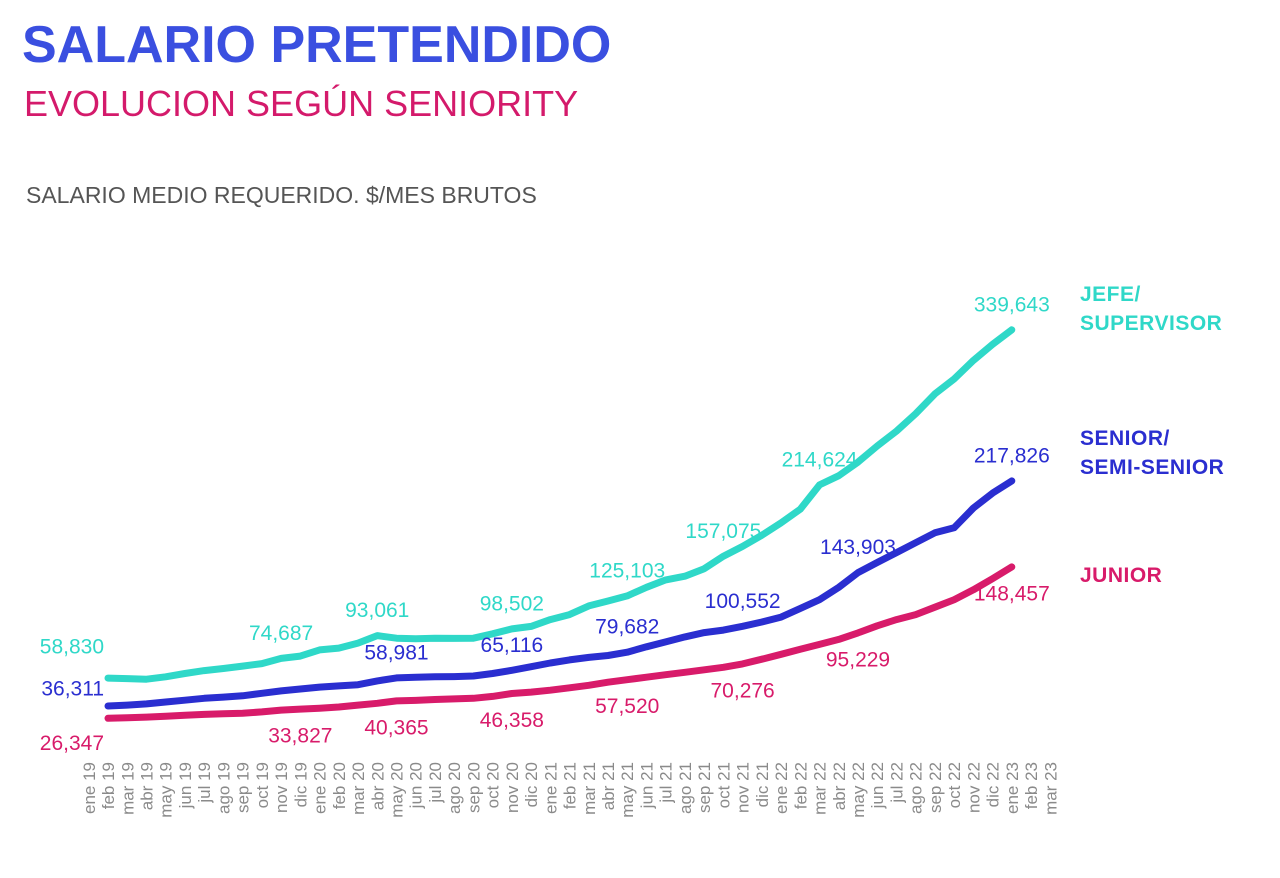 This screenshot has width=1280, height=878. Describe the element at coordinates (627, 790) in the screenshot. I see `x-tick-label: may 21` at that location.